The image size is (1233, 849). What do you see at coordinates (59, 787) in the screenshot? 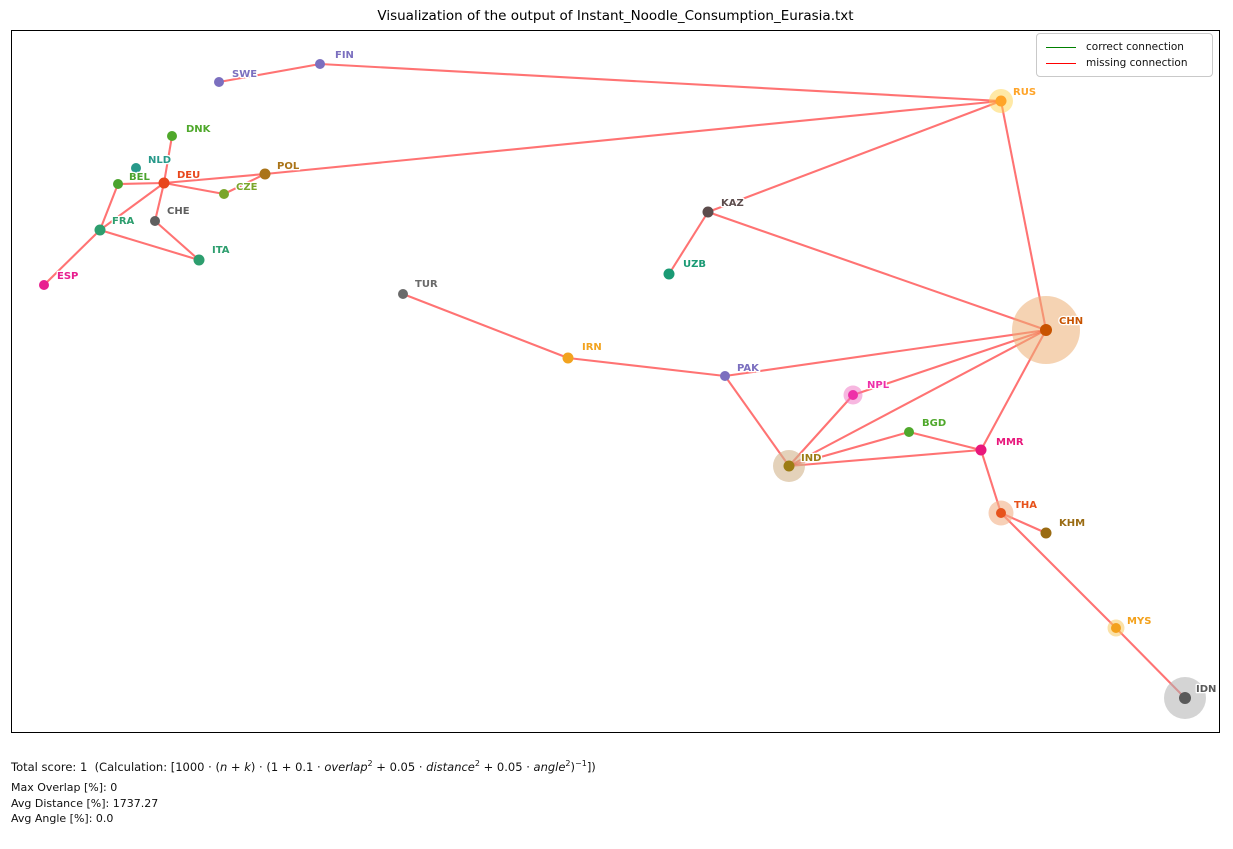
I see `max-overlap-label: Max Overlap [%]:` at bounding box center [59, 787].